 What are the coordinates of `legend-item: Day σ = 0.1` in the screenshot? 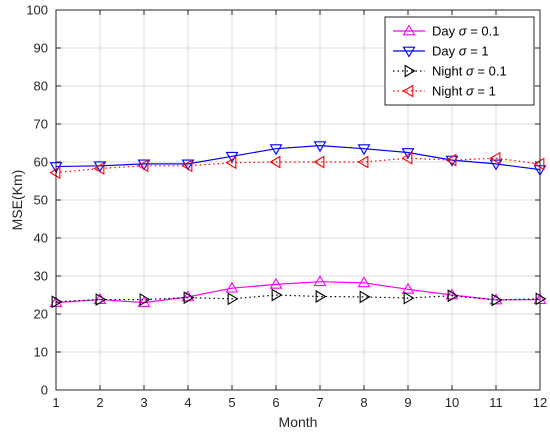 It's located at (446, 31).